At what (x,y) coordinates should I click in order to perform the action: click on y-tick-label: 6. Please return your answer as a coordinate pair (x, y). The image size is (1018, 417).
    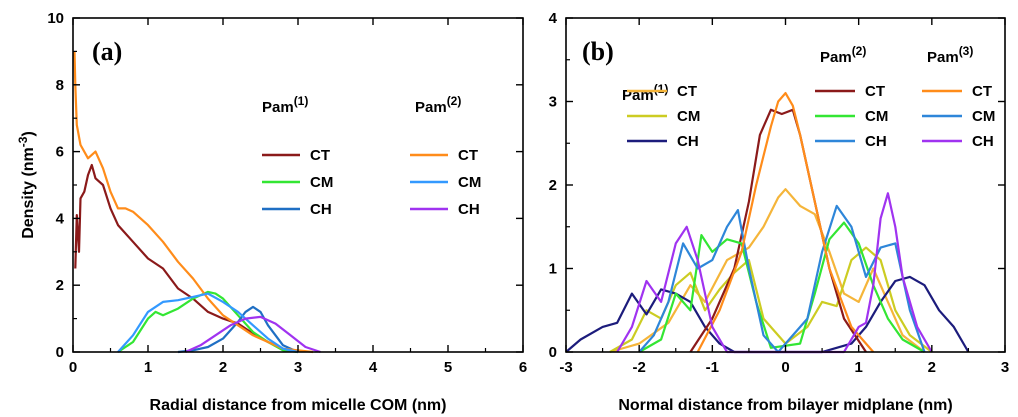
    Looking at the image, I should click on (60, 152).